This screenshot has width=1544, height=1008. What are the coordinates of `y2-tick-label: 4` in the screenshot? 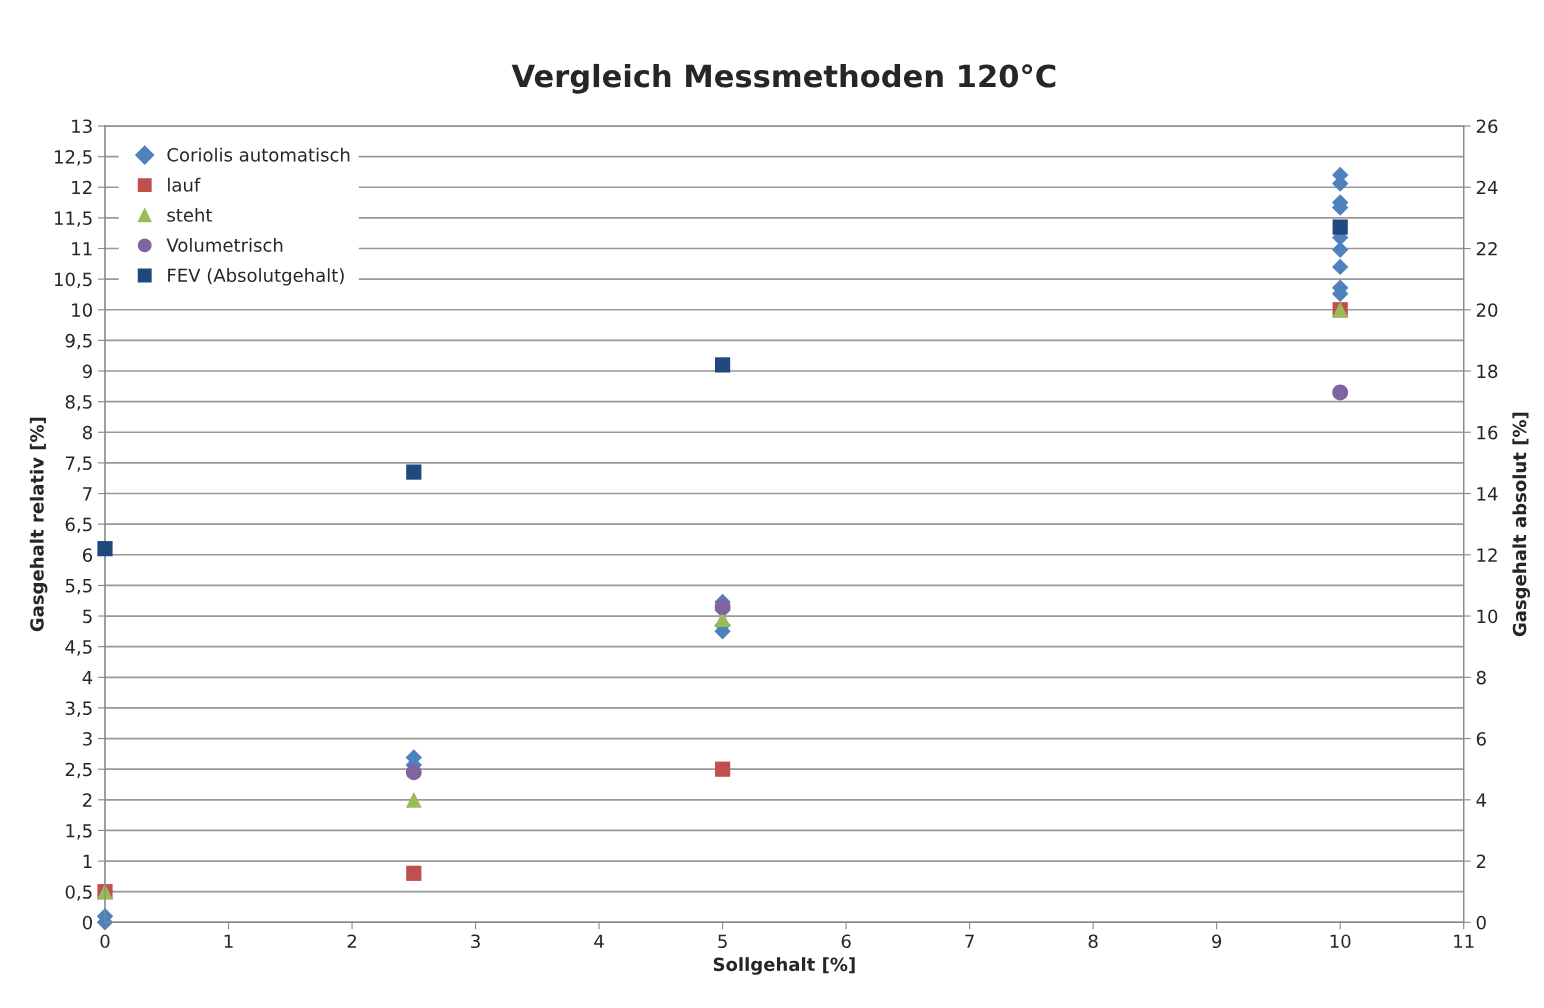 It's located at (1481, 800).